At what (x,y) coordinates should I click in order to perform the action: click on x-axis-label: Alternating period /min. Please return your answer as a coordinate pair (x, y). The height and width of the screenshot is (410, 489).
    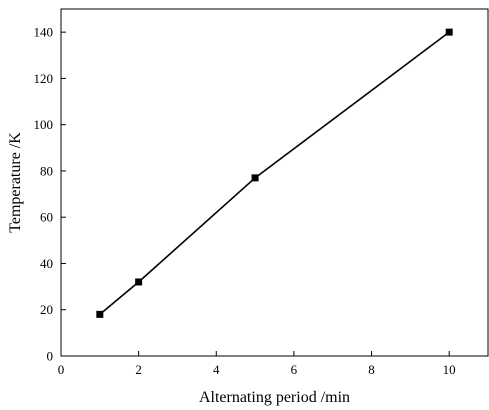
    Looking at the image, I should click on (274, 397).